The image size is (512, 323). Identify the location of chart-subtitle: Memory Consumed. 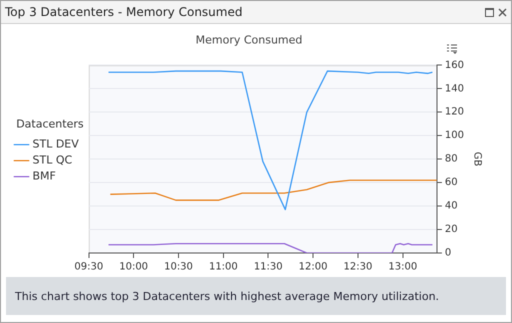
(249, 39).